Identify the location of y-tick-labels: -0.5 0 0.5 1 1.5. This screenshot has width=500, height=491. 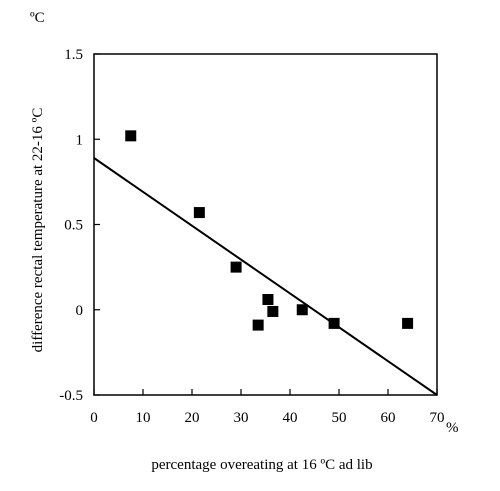
(71, 225).